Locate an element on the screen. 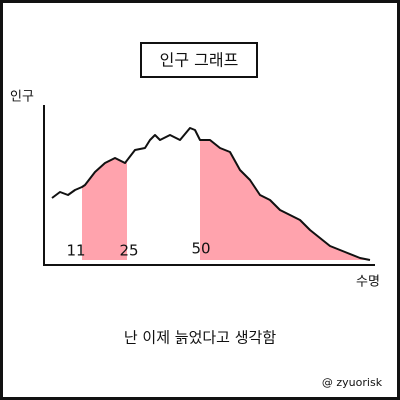  x-axis-label: 수명 is located at coordinates (368, 282).